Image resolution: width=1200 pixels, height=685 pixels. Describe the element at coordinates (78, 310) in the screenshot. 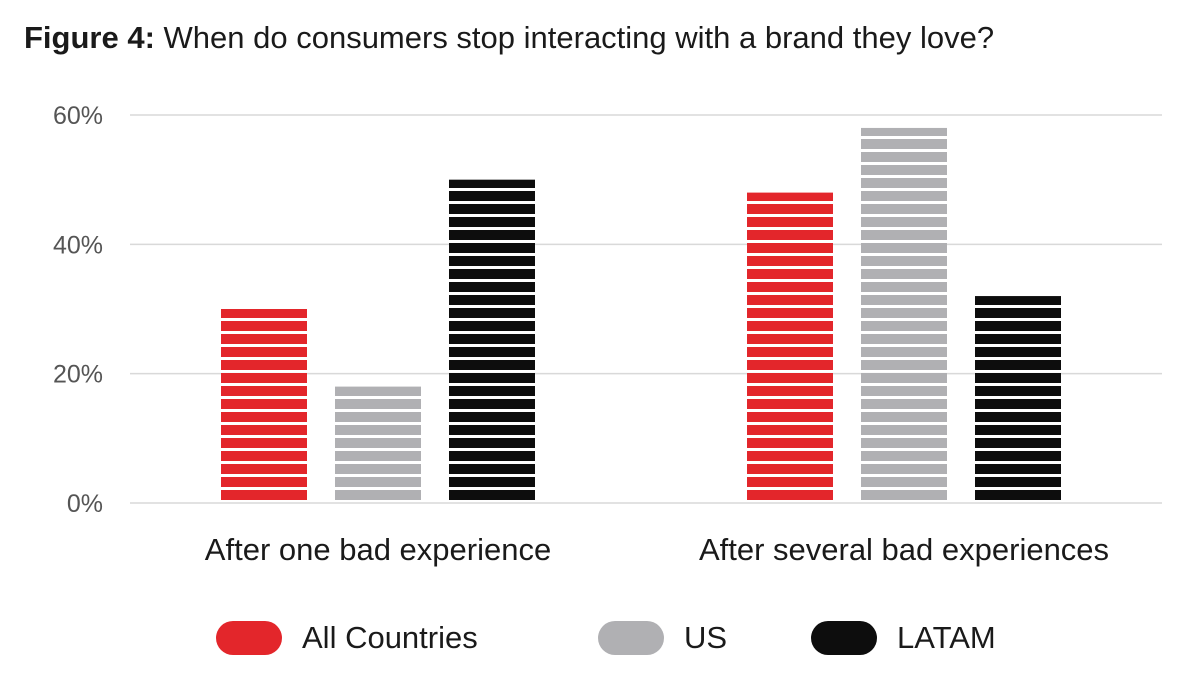

I see `y-axis-ticks: 0% 20% 40% 60%` at that location.